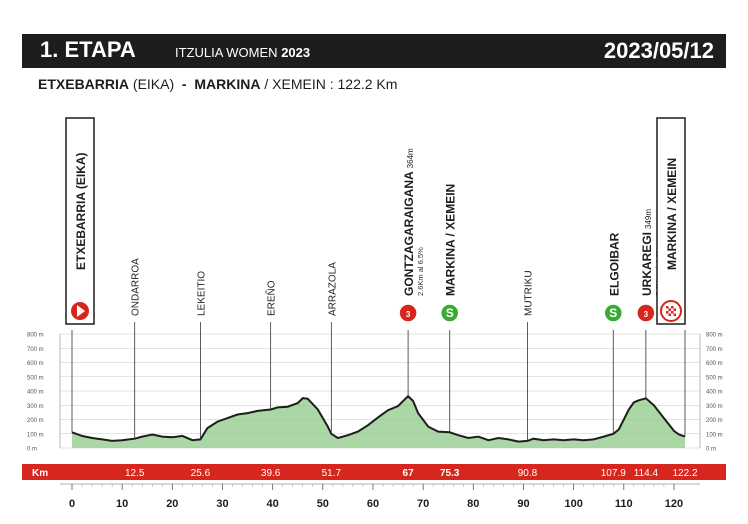 The height and width of the screenshot is (524, 748). What do you see at coordinates (135, 473) in the screenshot?
I see `km-mark: 12.5` at bounding box center [135, 473].